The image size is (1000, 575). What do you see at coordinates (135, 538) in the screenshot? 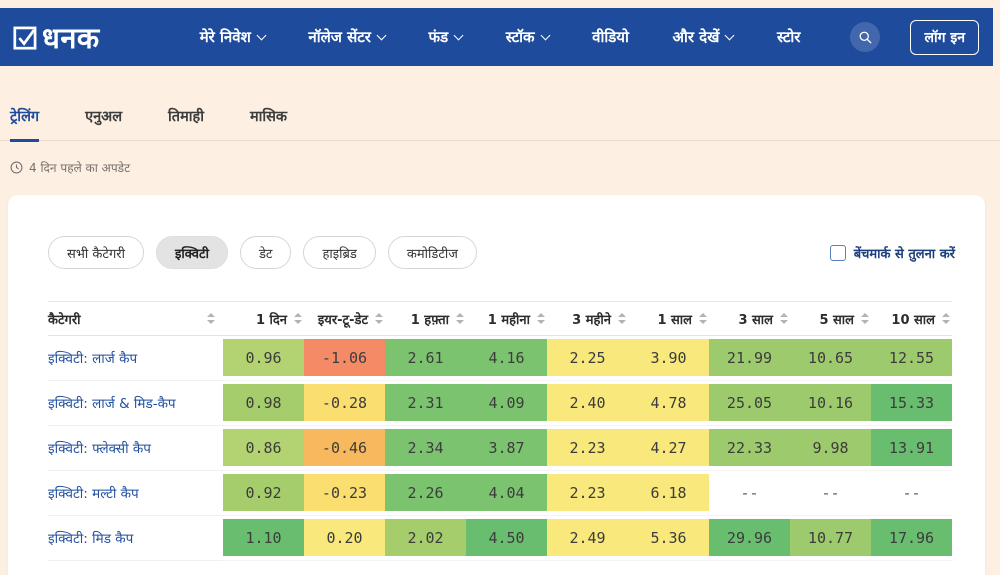
I see `category-link: इक्विटी: मिड कैप` at bounding box center [135, 538].